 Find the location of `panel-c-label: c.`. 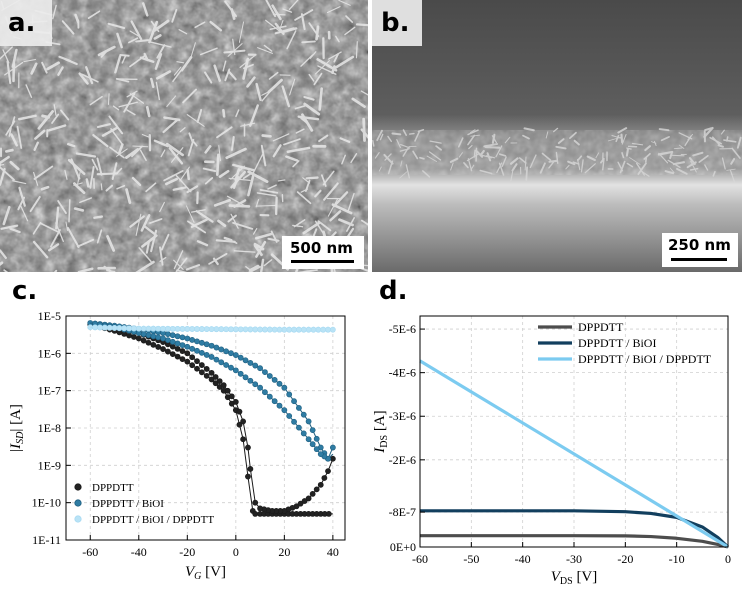

panel-c-label: c. is located at coordinates (25, 291).